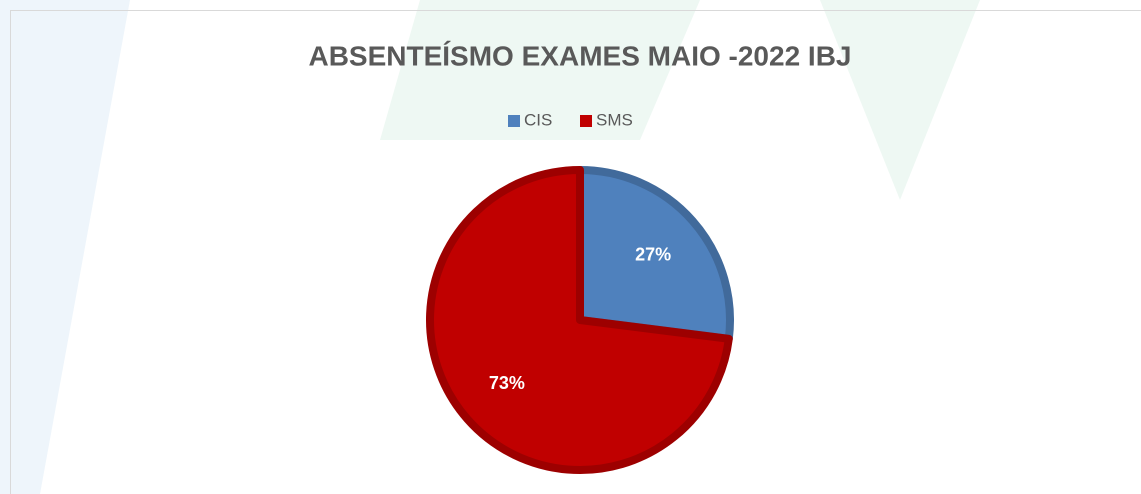 This screenshot has height=494, width=1141. I want to click on pie-slice, so click(655, 254).